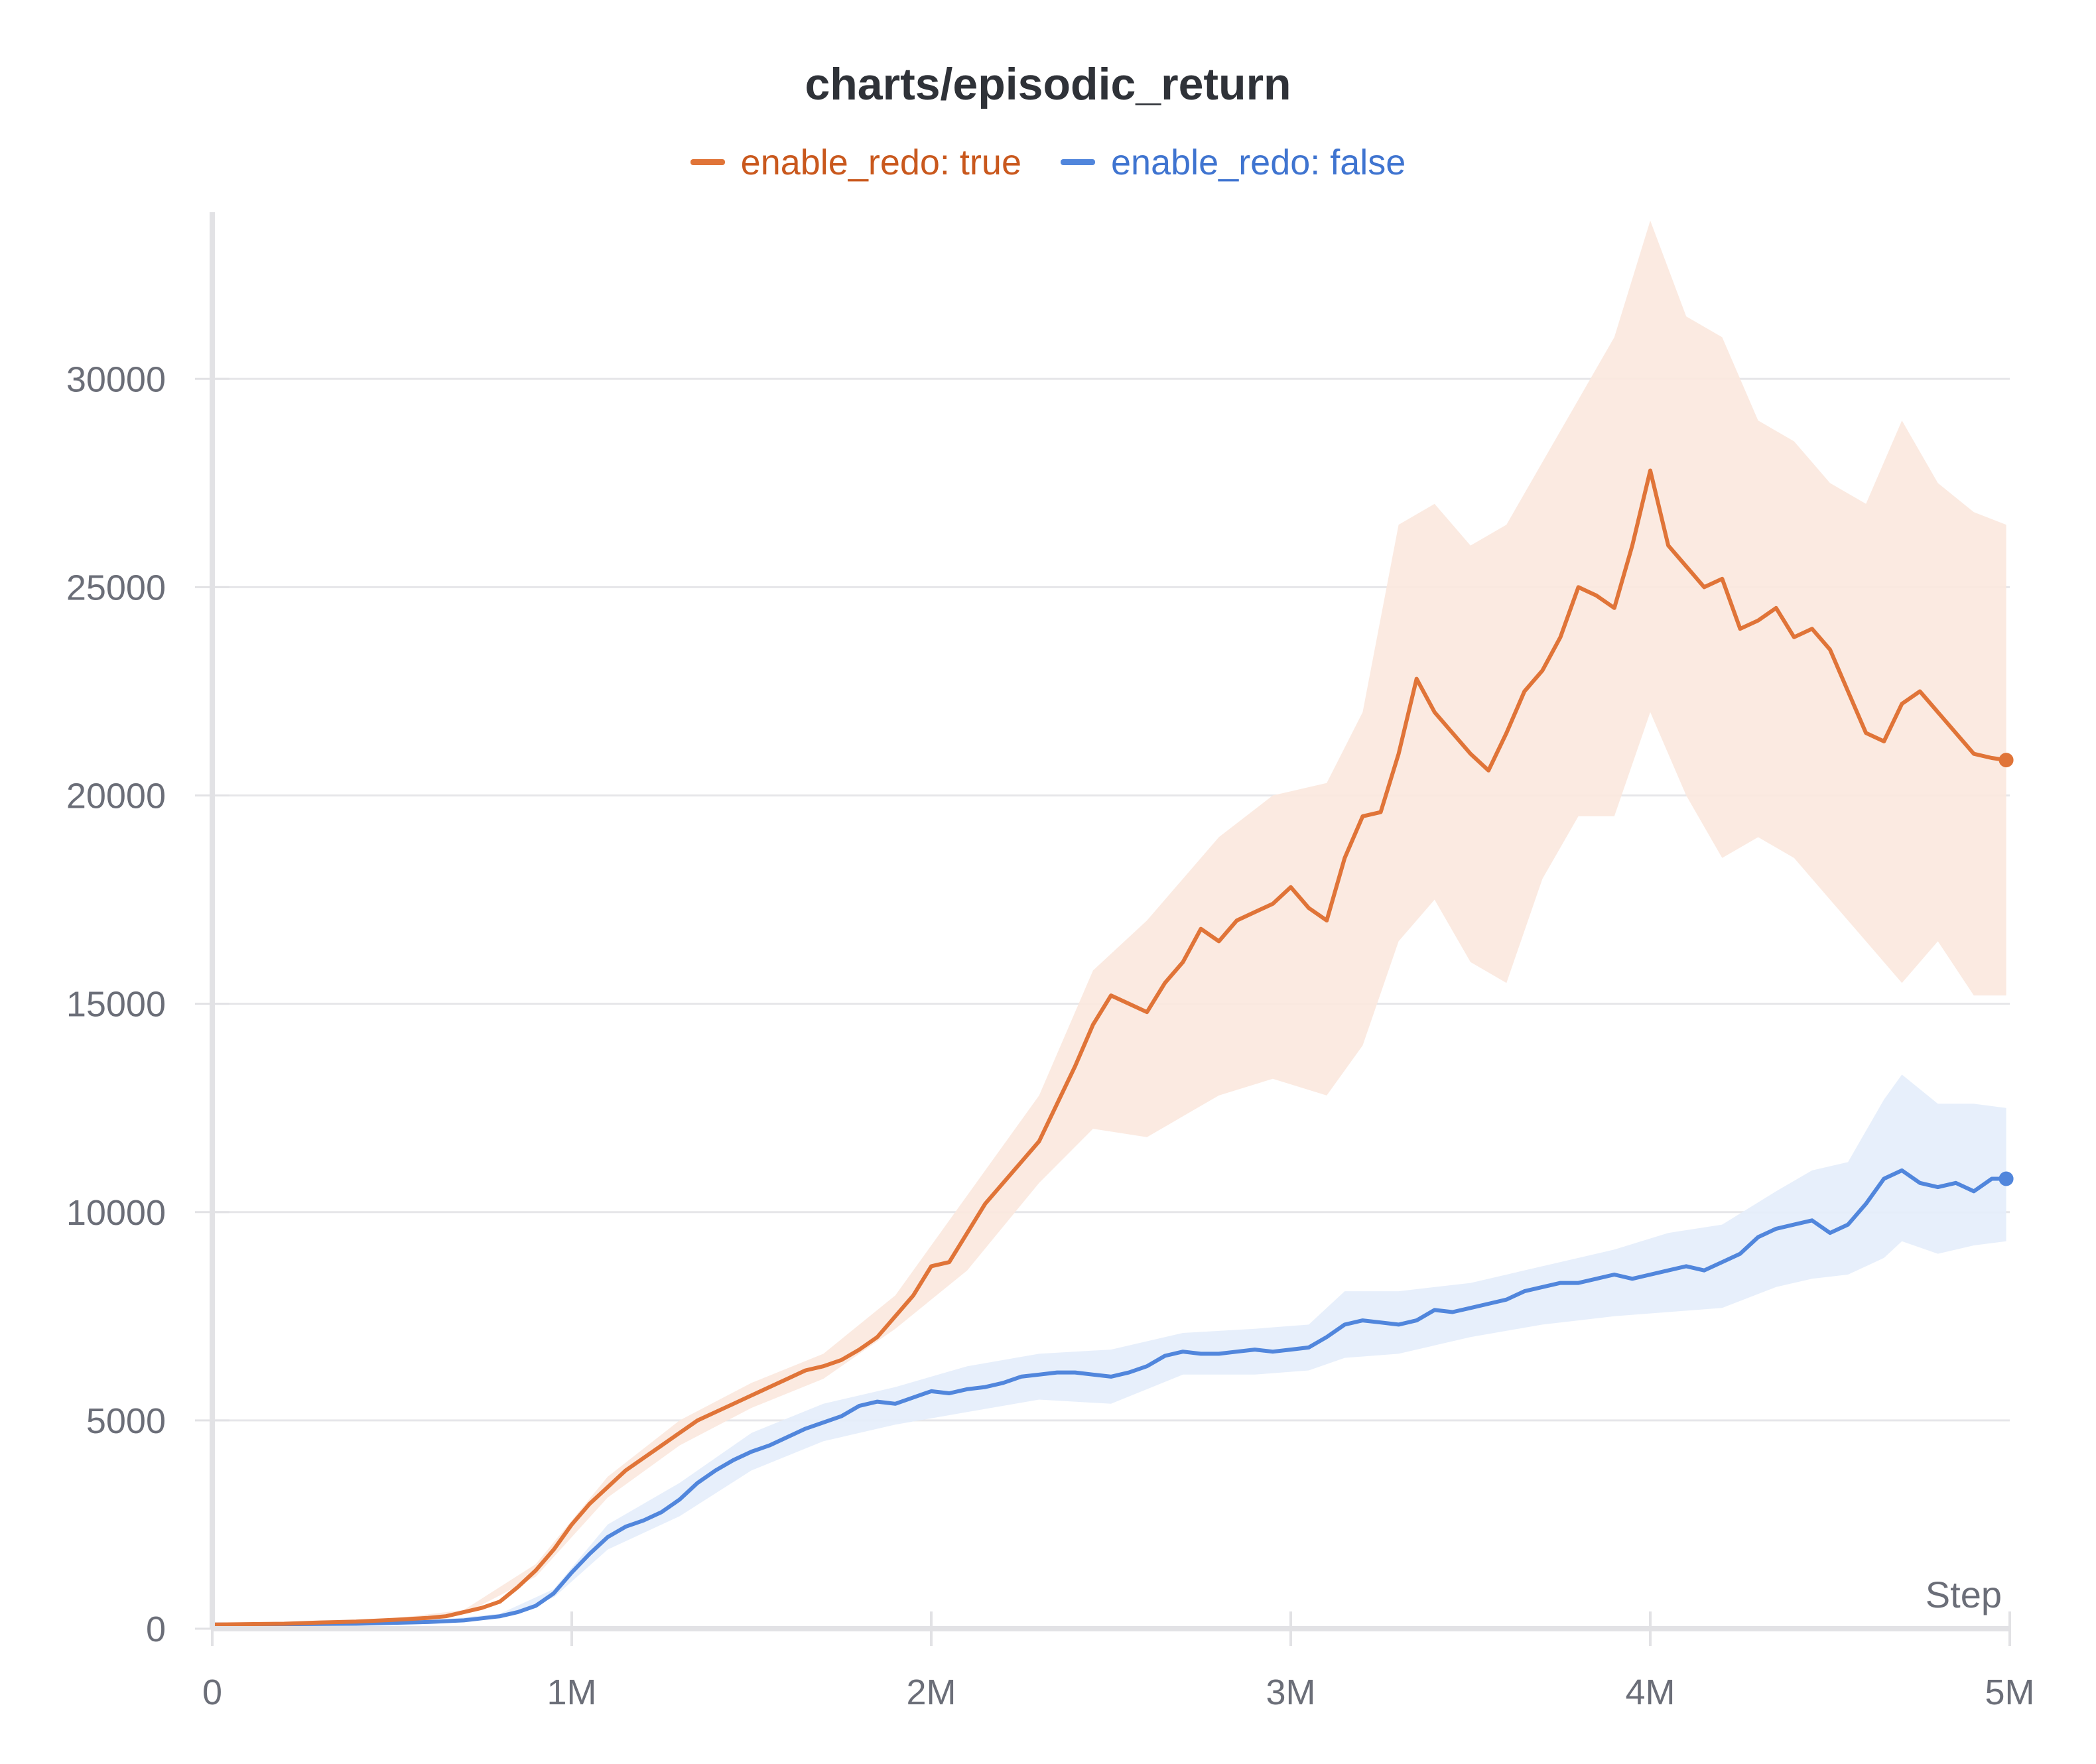 Image resolution: width=2096 pixels, height=1764 pixels. Describe the element at coordinates (1048, 84) in the screenshot. I see `chart-title: charts/episodic_return` at that location.